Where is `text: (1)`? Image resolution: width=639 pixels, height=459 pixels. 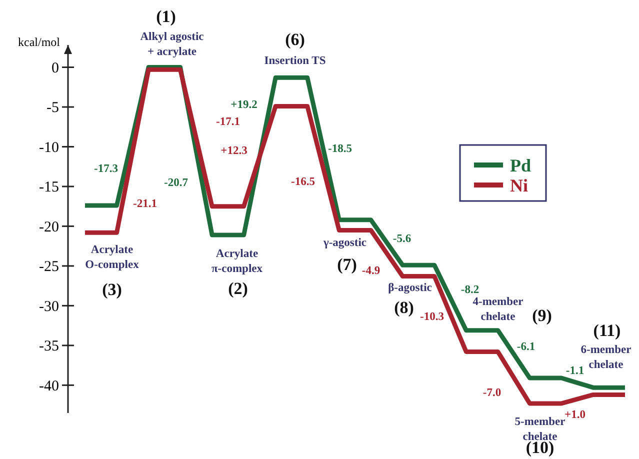 text: (1) is located at coordinates (166, 16).